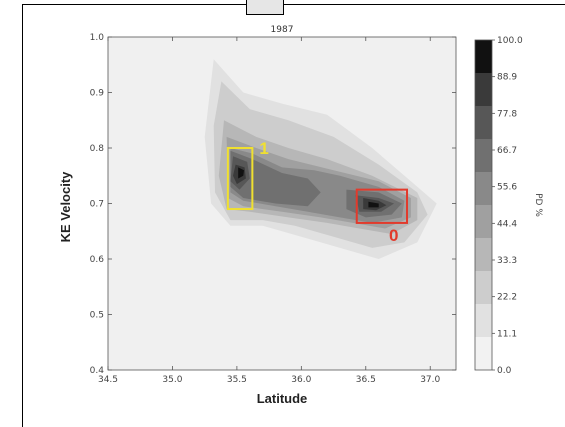 The width and height of the screenshot is (565, 427). I want to click on colorbar-tick-label-9: 100.0, so click(510, 41).